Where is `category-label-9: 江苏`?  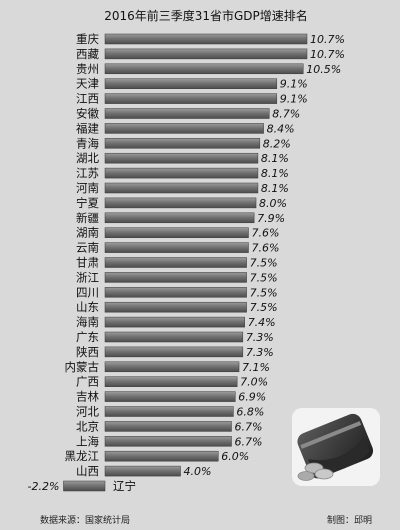 category-label-9: 江苏 is located at coordinates (87, 173).